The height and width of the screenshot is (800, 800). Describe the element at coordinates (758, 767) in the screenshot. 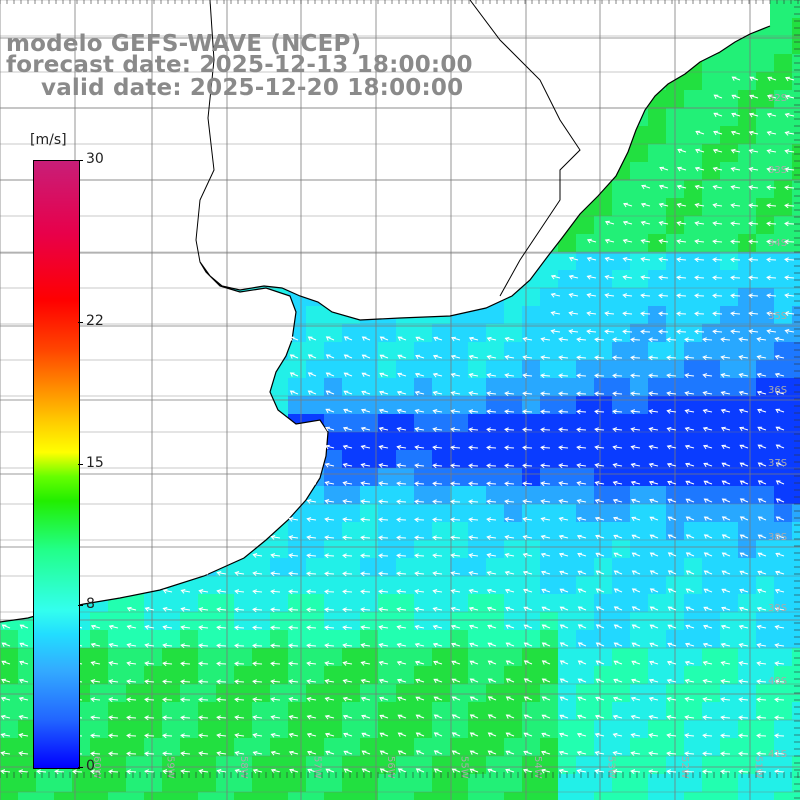

I see `lon-label: 51W` at that location.